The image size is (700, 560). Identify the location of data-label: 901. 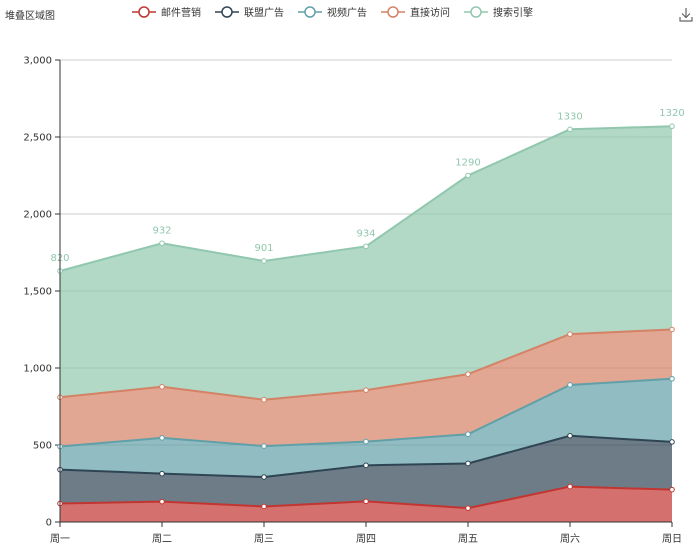
(263, 248).